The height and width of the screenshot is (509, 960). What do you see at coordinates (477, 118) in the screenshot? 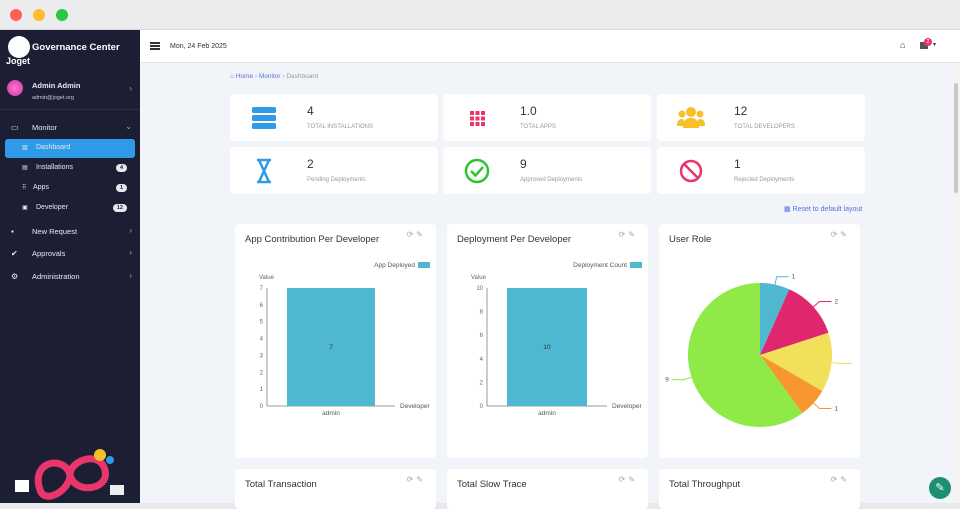
I see `grid-icon` at bounding box center [477, 118].